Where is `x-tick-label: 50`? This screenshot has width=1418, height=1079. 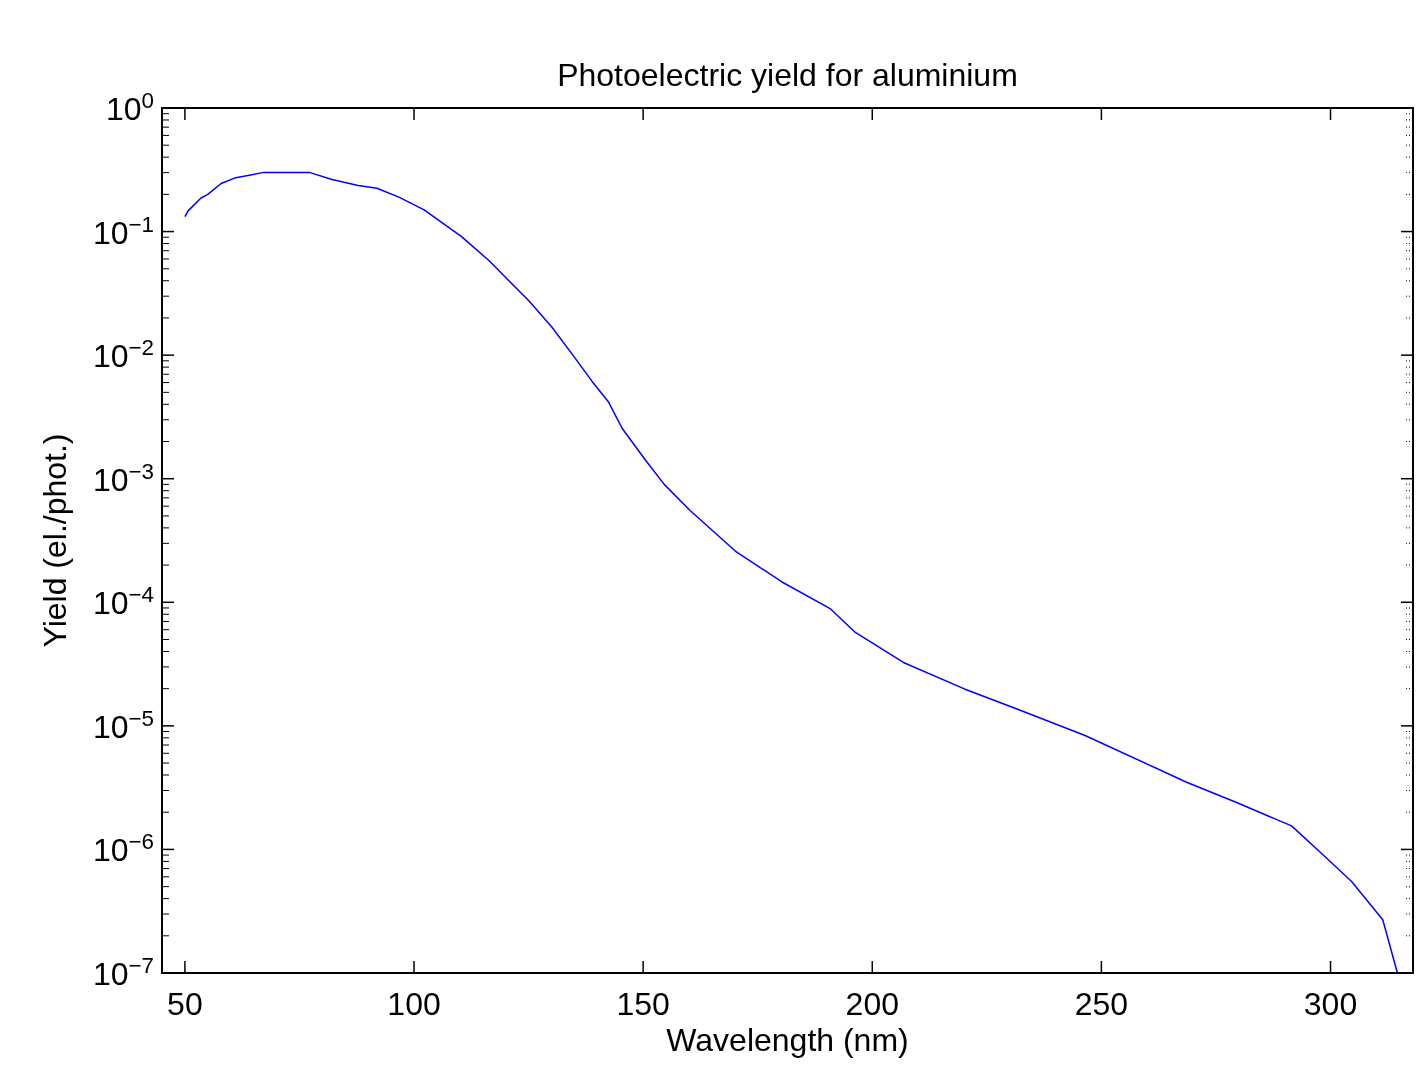 x-tick-label: 50 is located at coordinates (185, 1004).